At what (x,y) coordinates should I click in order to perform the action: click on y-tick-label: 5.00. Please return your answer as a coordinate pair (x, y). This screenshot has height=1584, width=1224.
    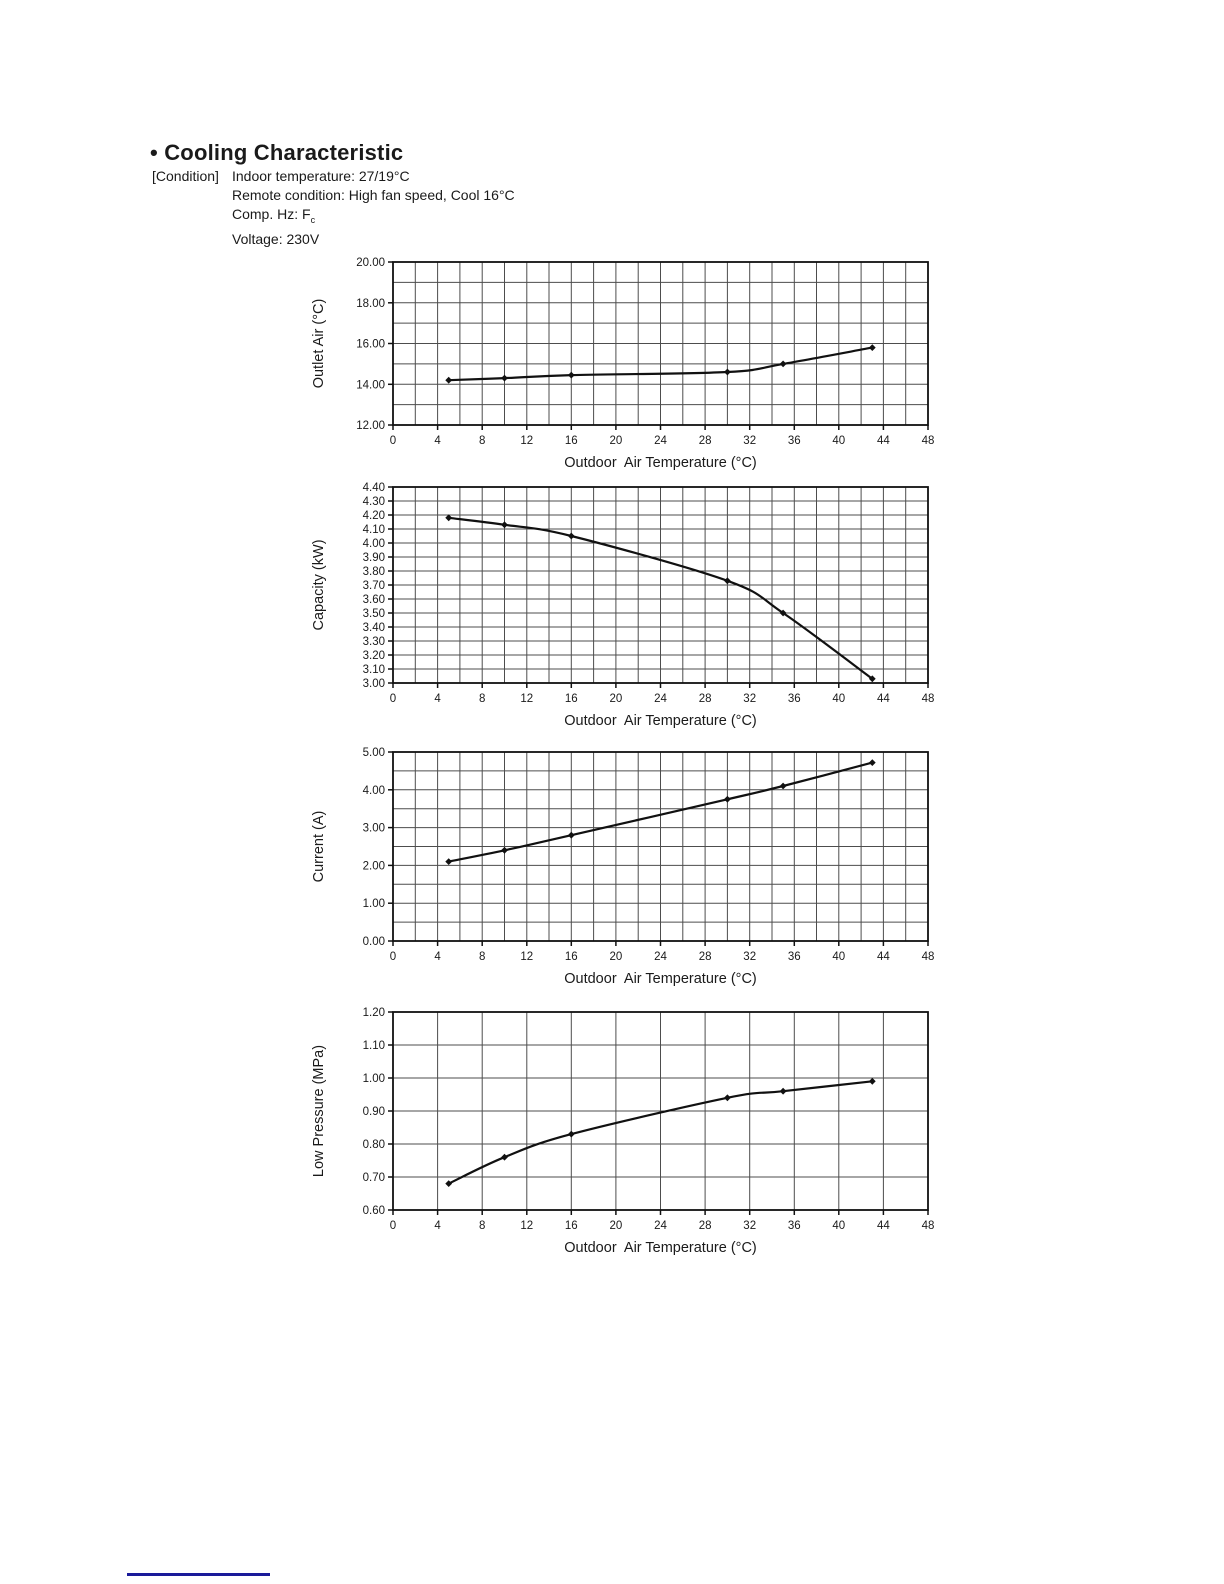
    Looking at the image, I should click on (374, 753).